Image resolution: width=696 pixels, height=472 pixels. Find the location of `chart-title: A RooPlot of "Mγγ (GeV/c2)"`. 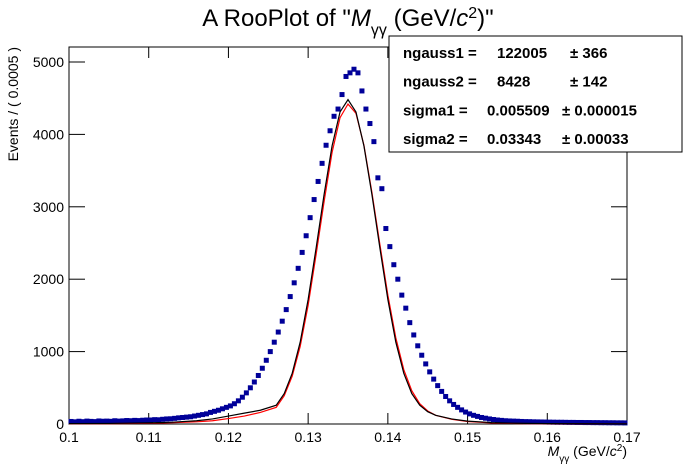

chart-title: A RooPlot of "Mγγ (GeV/c2)" is located at coordinates (347, 22).